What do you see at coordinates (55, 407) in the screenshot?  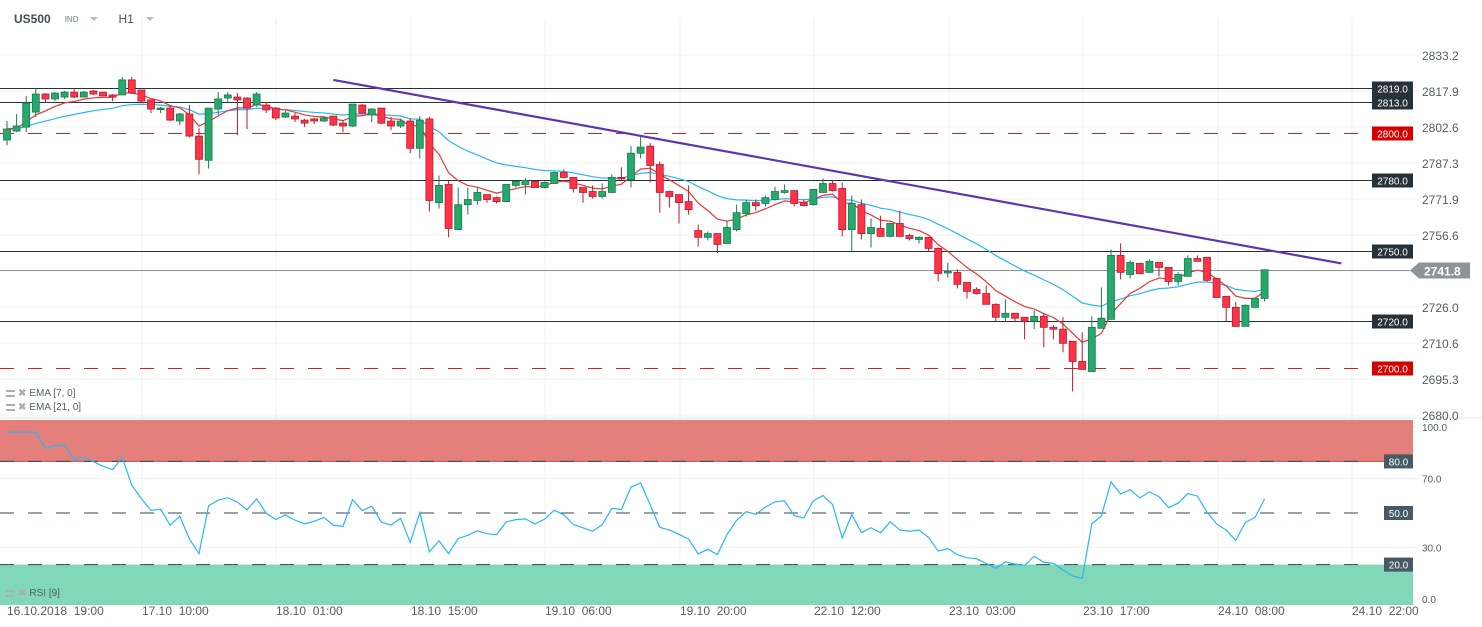 I see `indicator-label: EMA [21, 0]` at bounding box center [55, 407].